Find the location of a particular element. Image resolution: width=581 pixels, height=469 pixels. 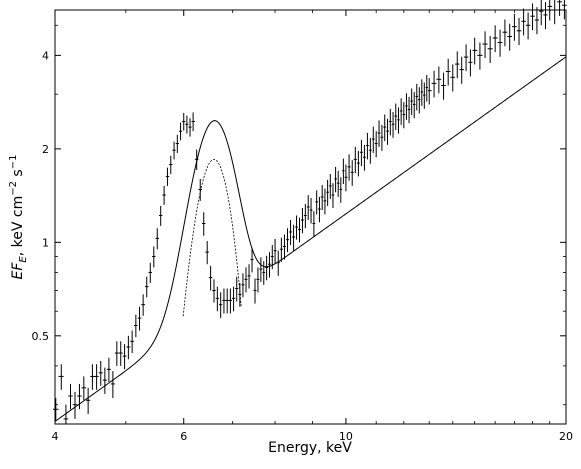

y-label-exp1: −2 is located at coordinates (13, 188).